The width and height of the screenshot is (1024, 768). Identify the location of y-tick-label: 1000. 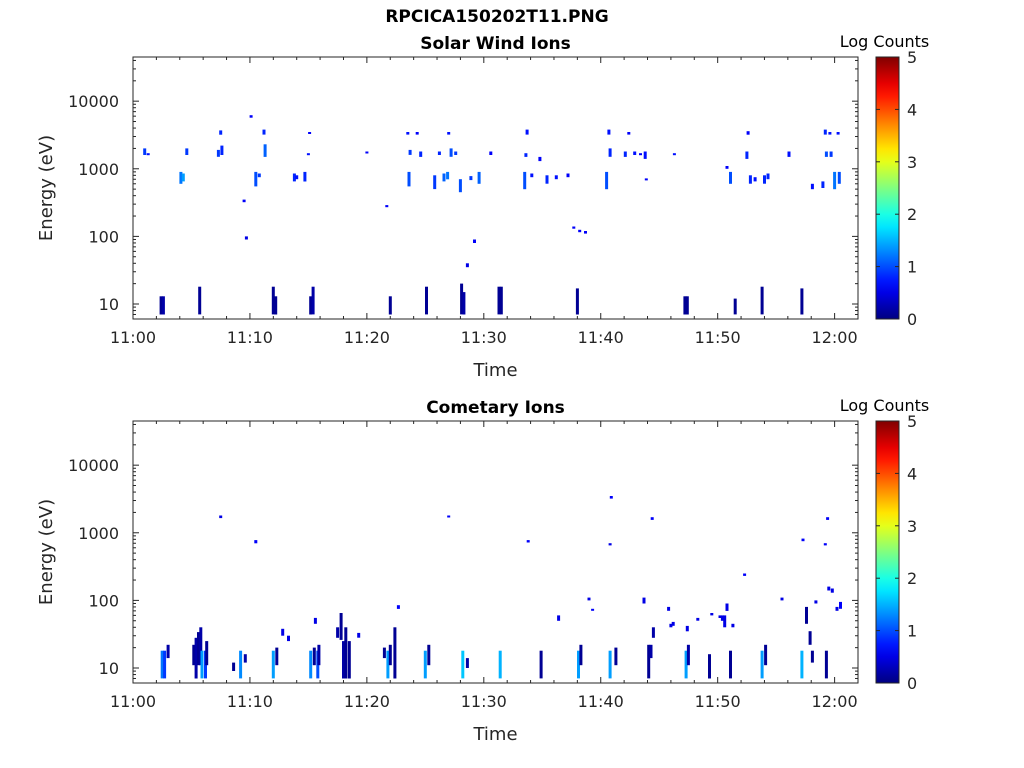
(98, 169).